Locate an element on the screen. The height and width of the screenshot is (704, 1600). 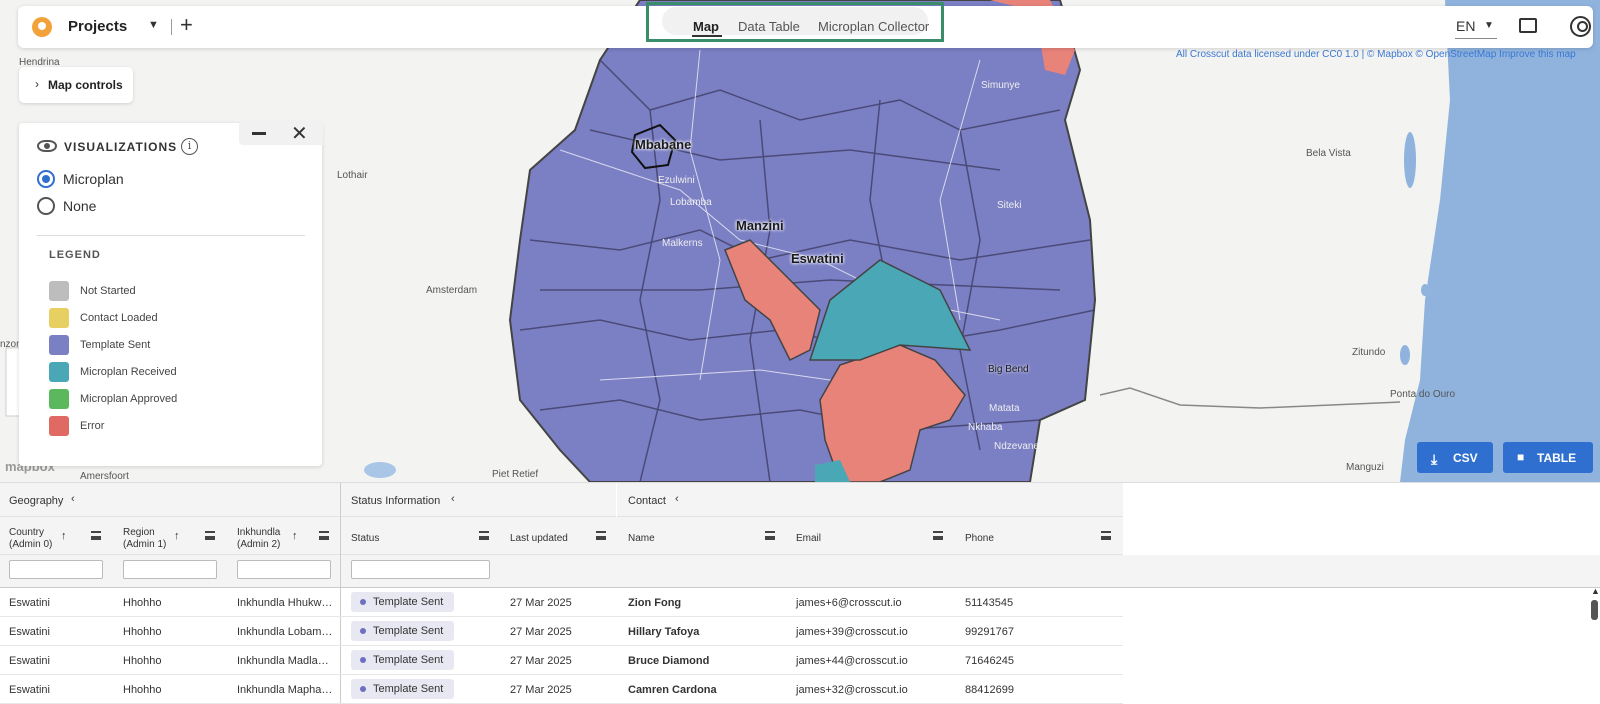
legend-label: Template Sent is located at coordinates (115, 345).